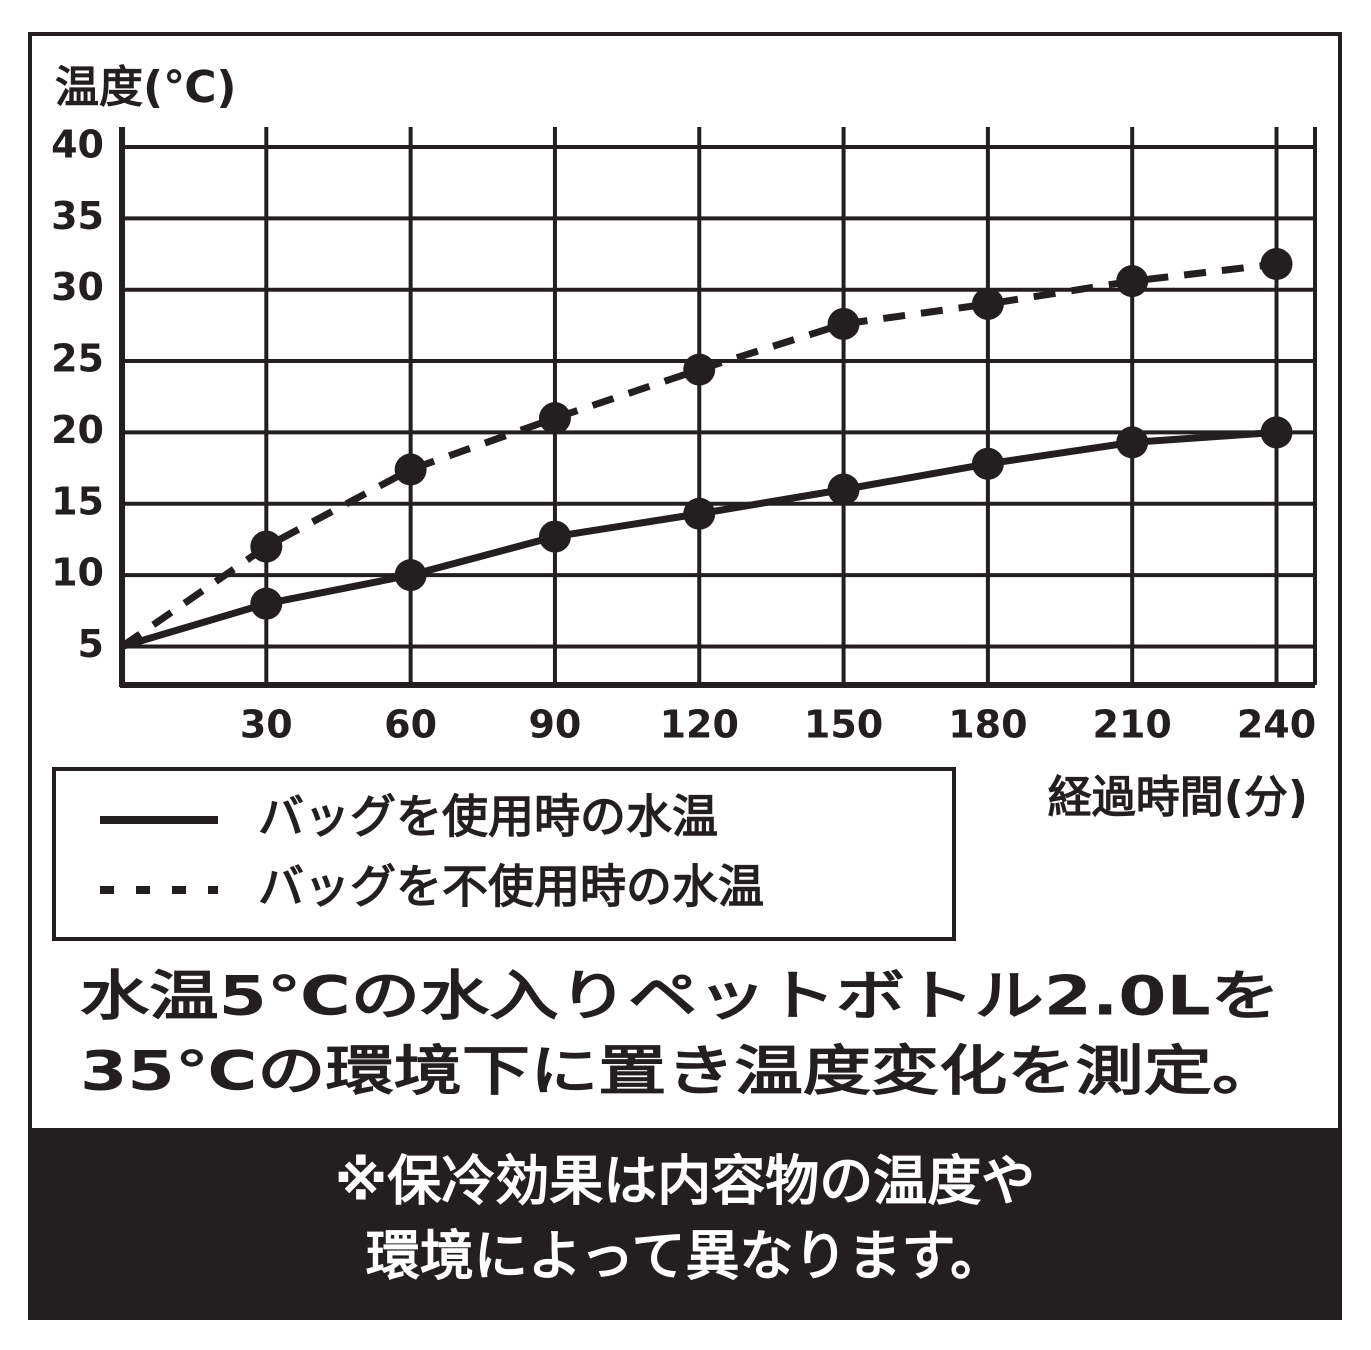 Image resolution: width=1371 pixels, height=1350 pixels. I want to click on x-axis-label: 経過時間(分), so click(1178, 797).